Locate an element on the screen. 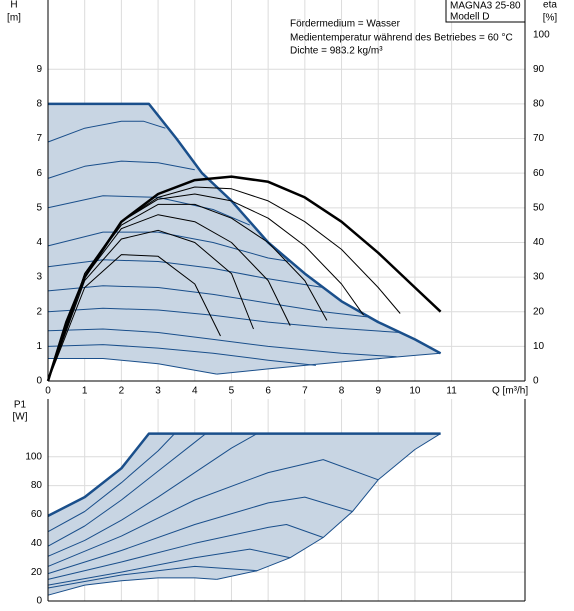  y-tick-label: 8 is located at coordinates (39, 104).